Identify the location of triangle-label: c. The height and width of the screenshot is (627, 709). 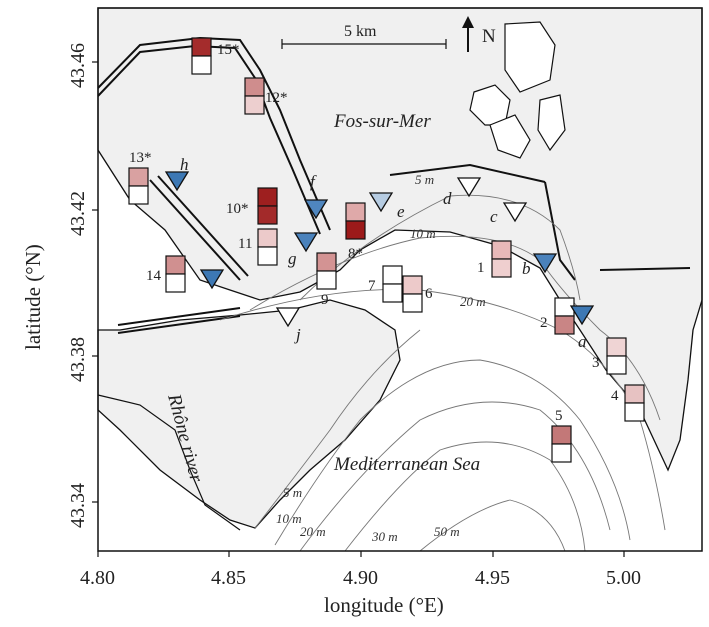
(494, 216).